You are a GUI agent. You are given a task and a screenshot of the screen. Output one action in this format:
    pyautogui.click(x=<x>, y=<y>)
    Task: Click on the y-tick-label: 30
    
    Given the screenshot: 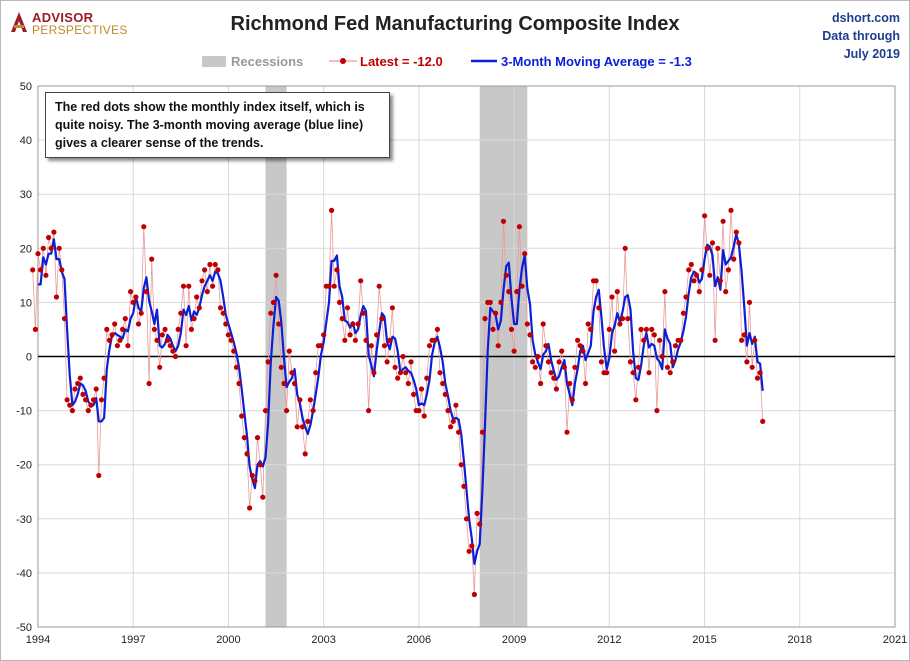 What is the action you would take?
    pyautogui.click(x=26, y=195)
    